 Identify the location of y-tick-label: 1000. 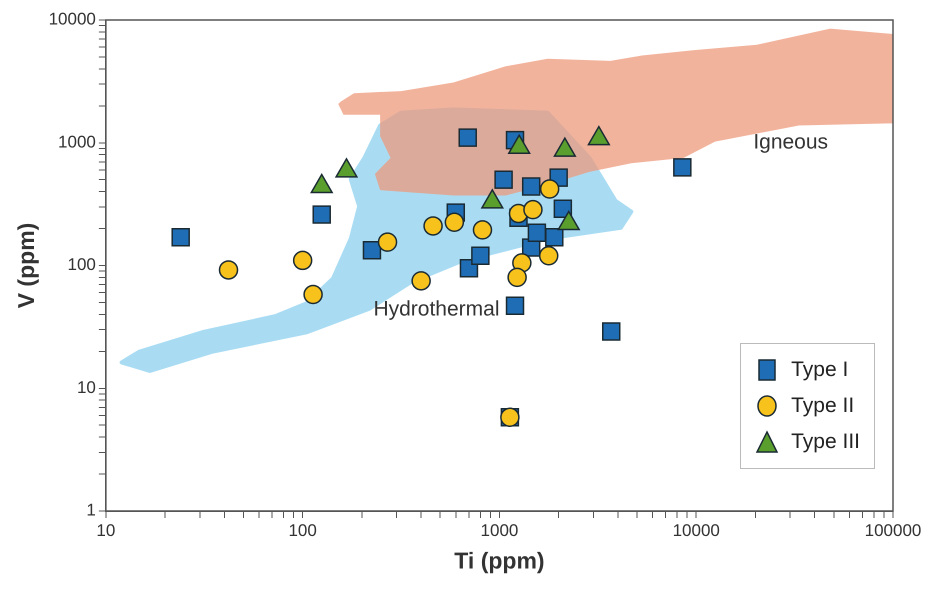
(77, 142).